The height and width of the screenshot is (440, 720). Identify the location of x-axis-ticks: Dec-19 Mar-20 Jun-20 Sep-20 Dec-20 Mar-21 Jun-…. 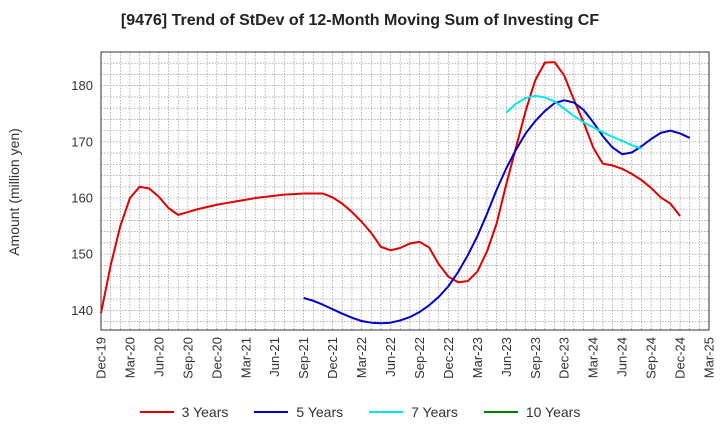
(405, 358).